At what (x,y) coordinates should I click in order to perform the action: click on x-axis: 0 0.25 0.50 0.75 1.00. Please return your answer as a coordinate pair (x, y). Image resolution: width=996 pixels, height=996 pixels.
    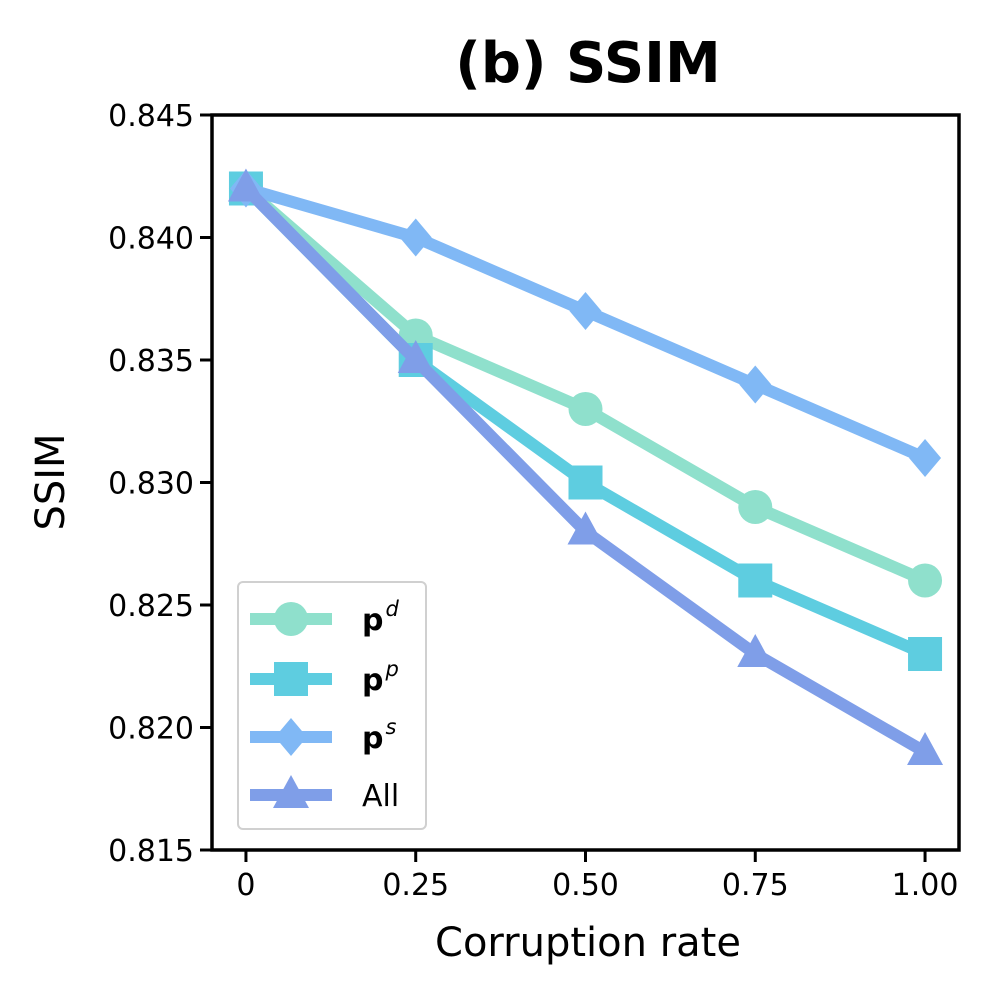
    Looking at the image, I should click on (597, 876).